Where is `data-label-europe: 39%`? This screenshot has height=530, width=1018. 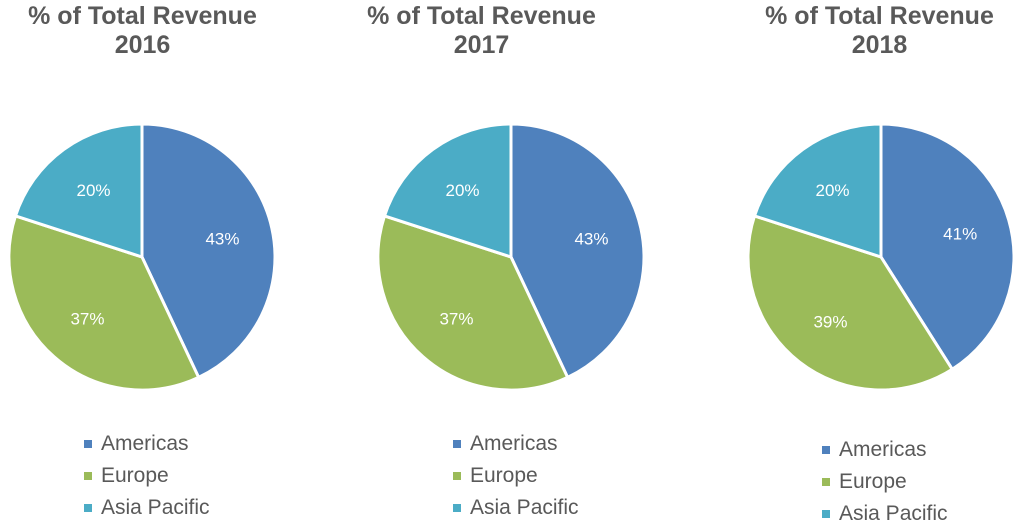 data-label-europe: 39% is located at coordinates (830, 322).